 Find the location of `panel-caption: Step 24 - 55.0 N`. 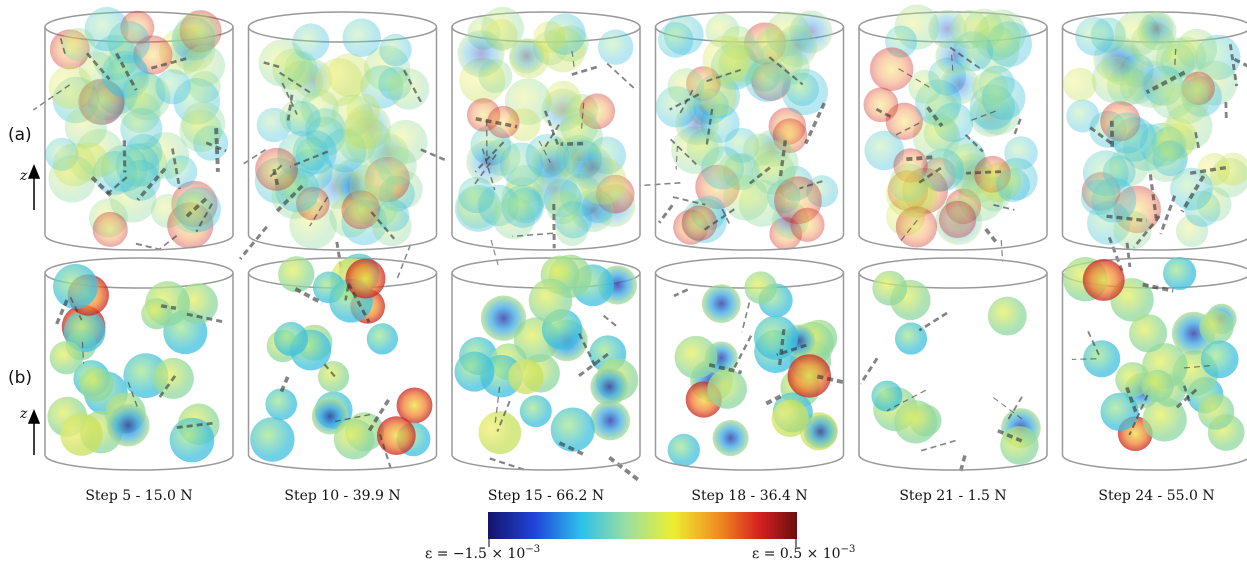

panel-caption: Step 24 - 55.0 N is located at coordinates (1156, 496).